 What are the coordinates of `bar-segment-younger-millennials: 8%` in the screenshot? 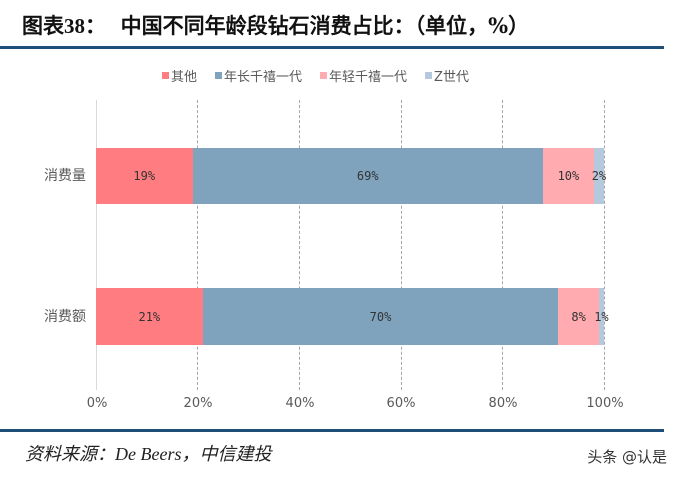 It's located at (578, 316).